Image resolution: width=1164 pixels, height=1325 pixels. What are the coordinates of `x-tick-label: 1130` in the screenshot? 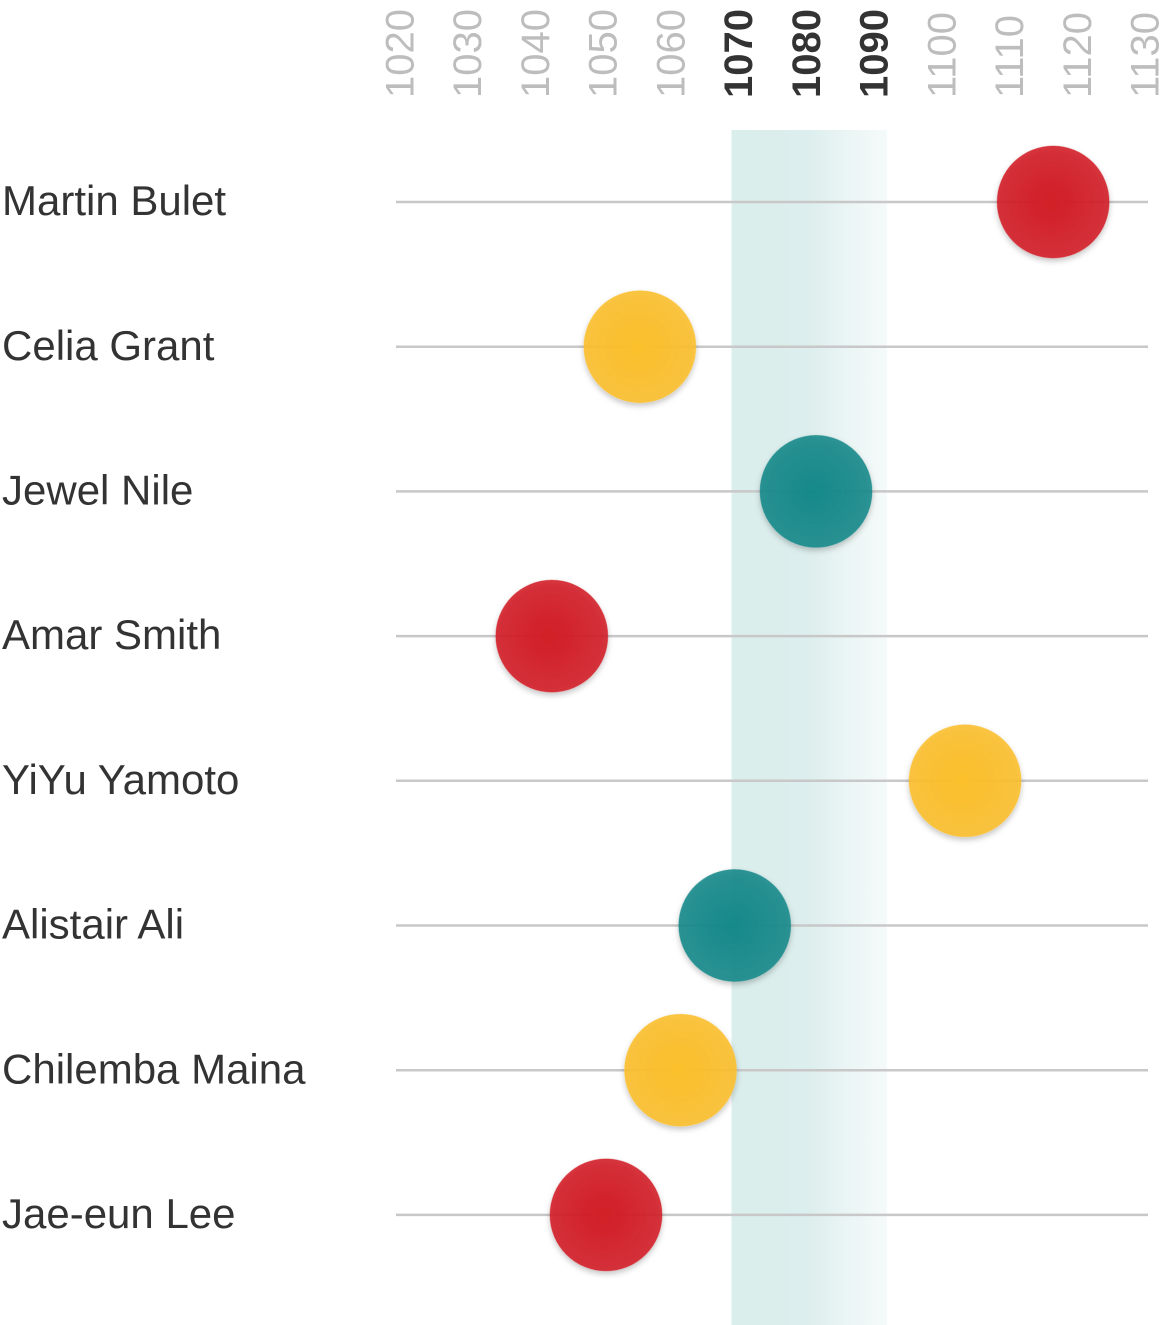 It's located at (1144, 55).